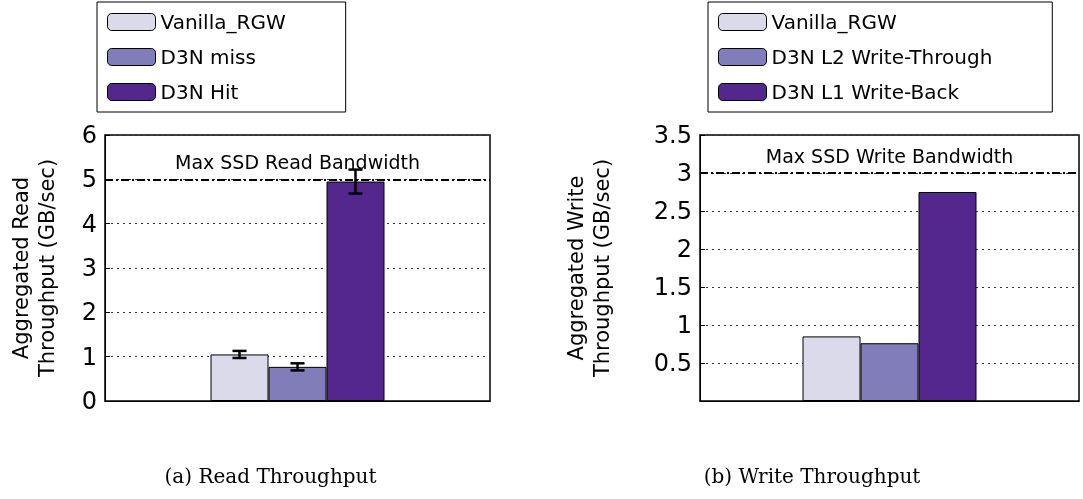  What do you see at coordinates (89, 223) in the screenshot?
I see `y-tick-label: 4` at bounding box center [89, 223].